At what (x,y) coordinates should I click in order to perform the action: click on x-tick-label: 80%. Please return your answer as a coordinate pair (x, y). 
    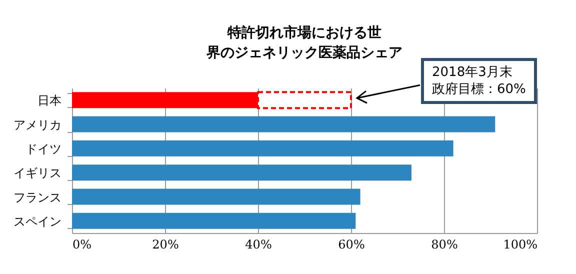
    Looking at the image, I should click on (444, 245).